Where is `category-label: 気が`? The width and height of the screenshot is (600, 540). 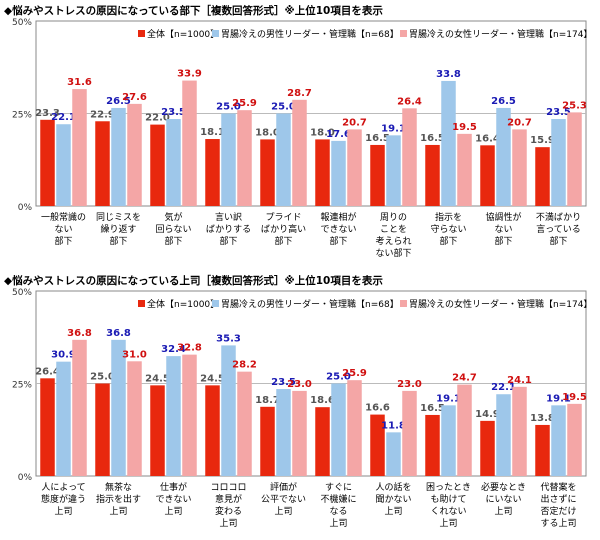
category-label: 気が is located at coordinates (173, 217).